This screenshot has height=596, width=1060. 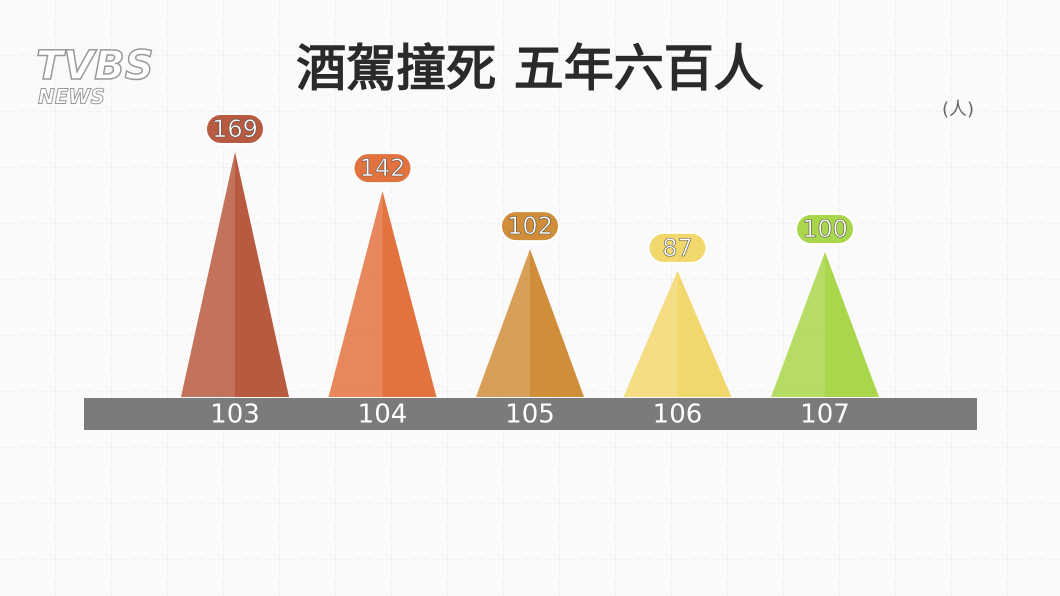 I want to click on x-tick-label: 105, so click(x=530, y=415).